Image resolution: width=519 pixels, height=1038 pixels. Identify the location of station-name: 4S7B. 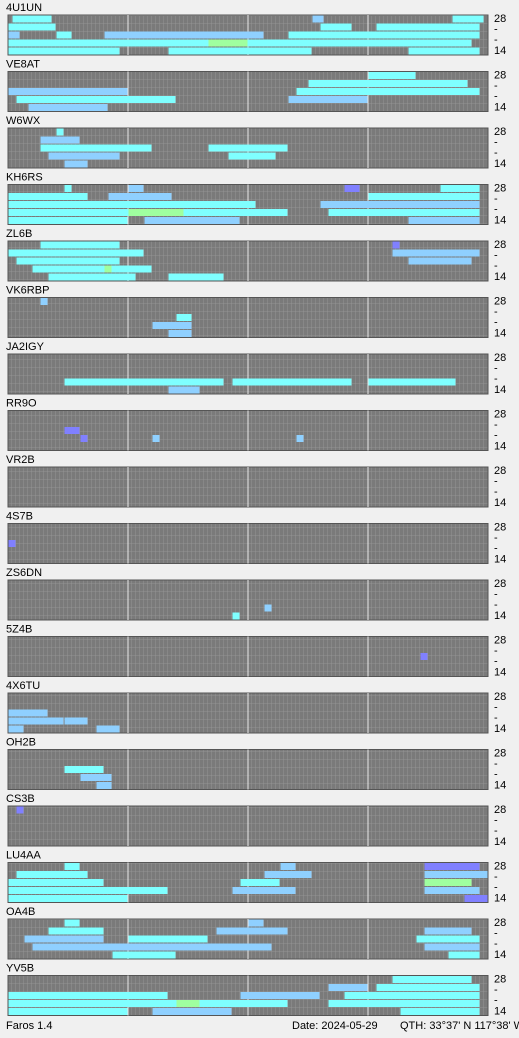
(19, 516).